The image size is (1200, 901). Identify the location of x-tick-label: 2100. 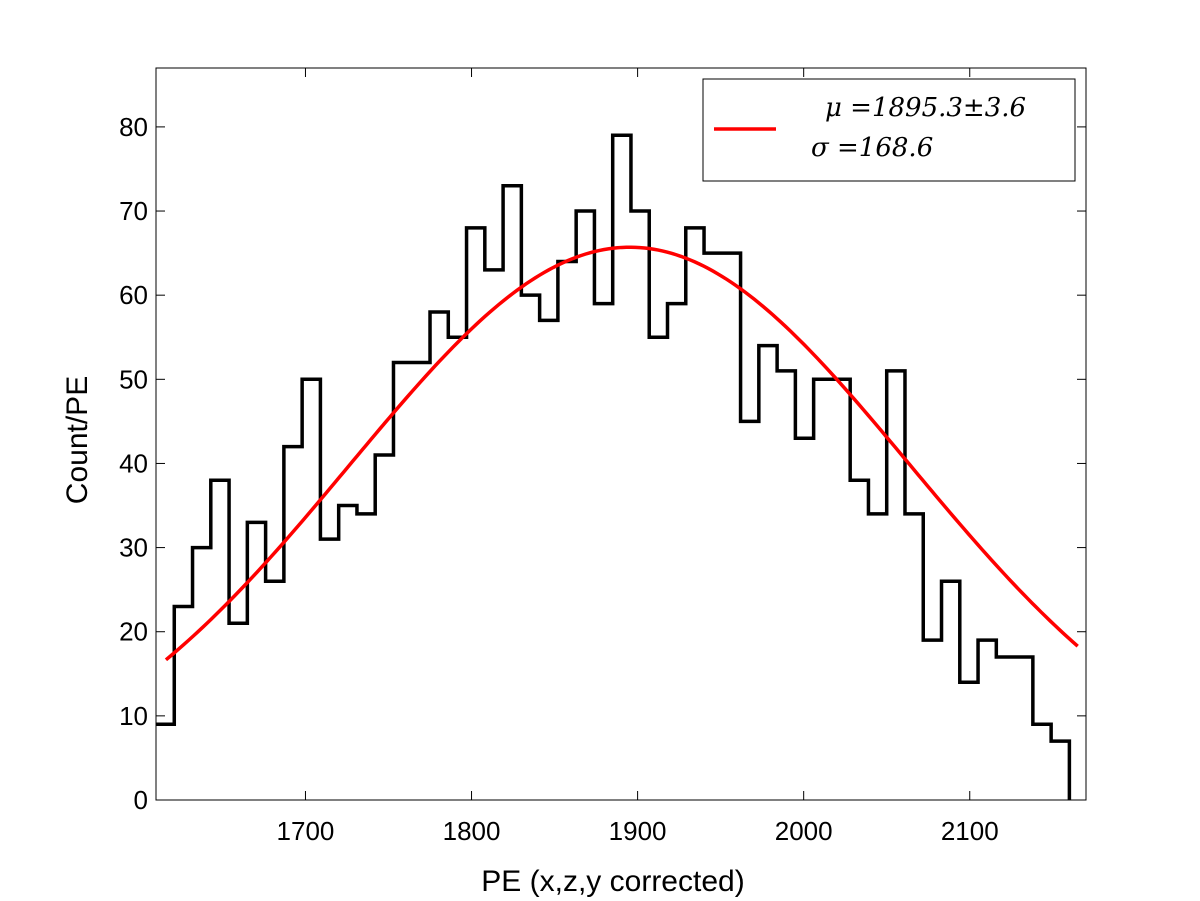
(970, 831).